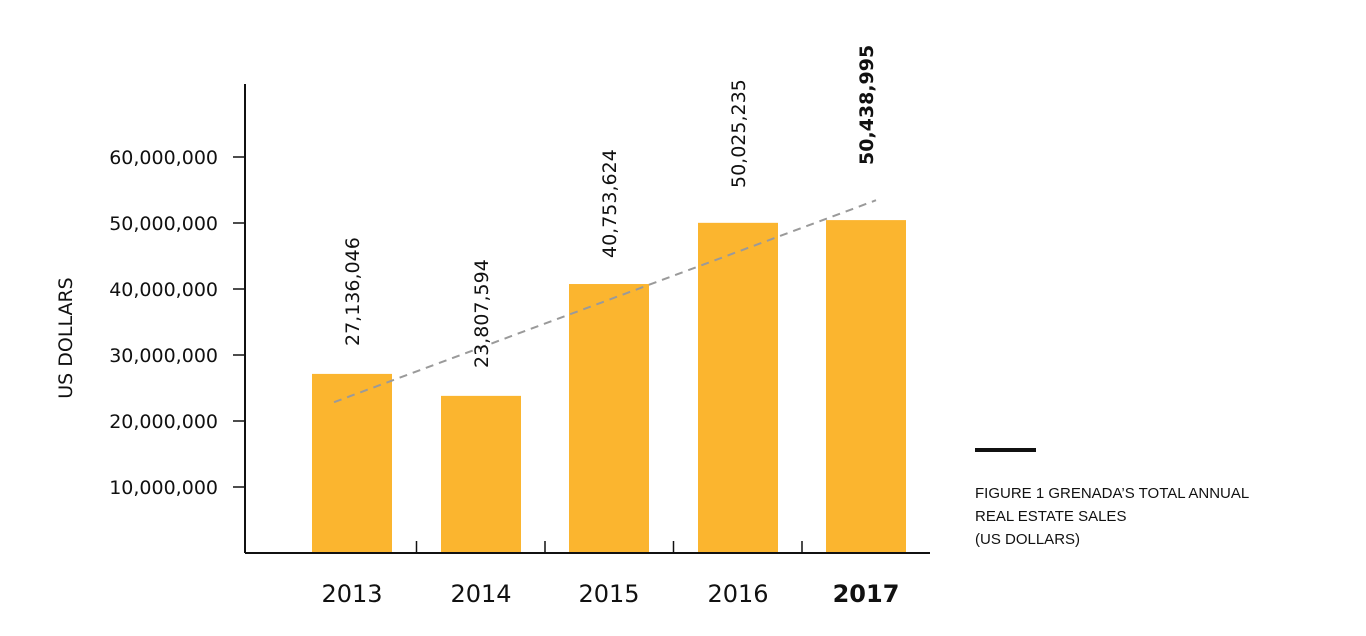  What do you see at coordinates (163, 290) in the screenshot?
I see `y-tick-label: 40,000,000` at bounding box center [163, 290].